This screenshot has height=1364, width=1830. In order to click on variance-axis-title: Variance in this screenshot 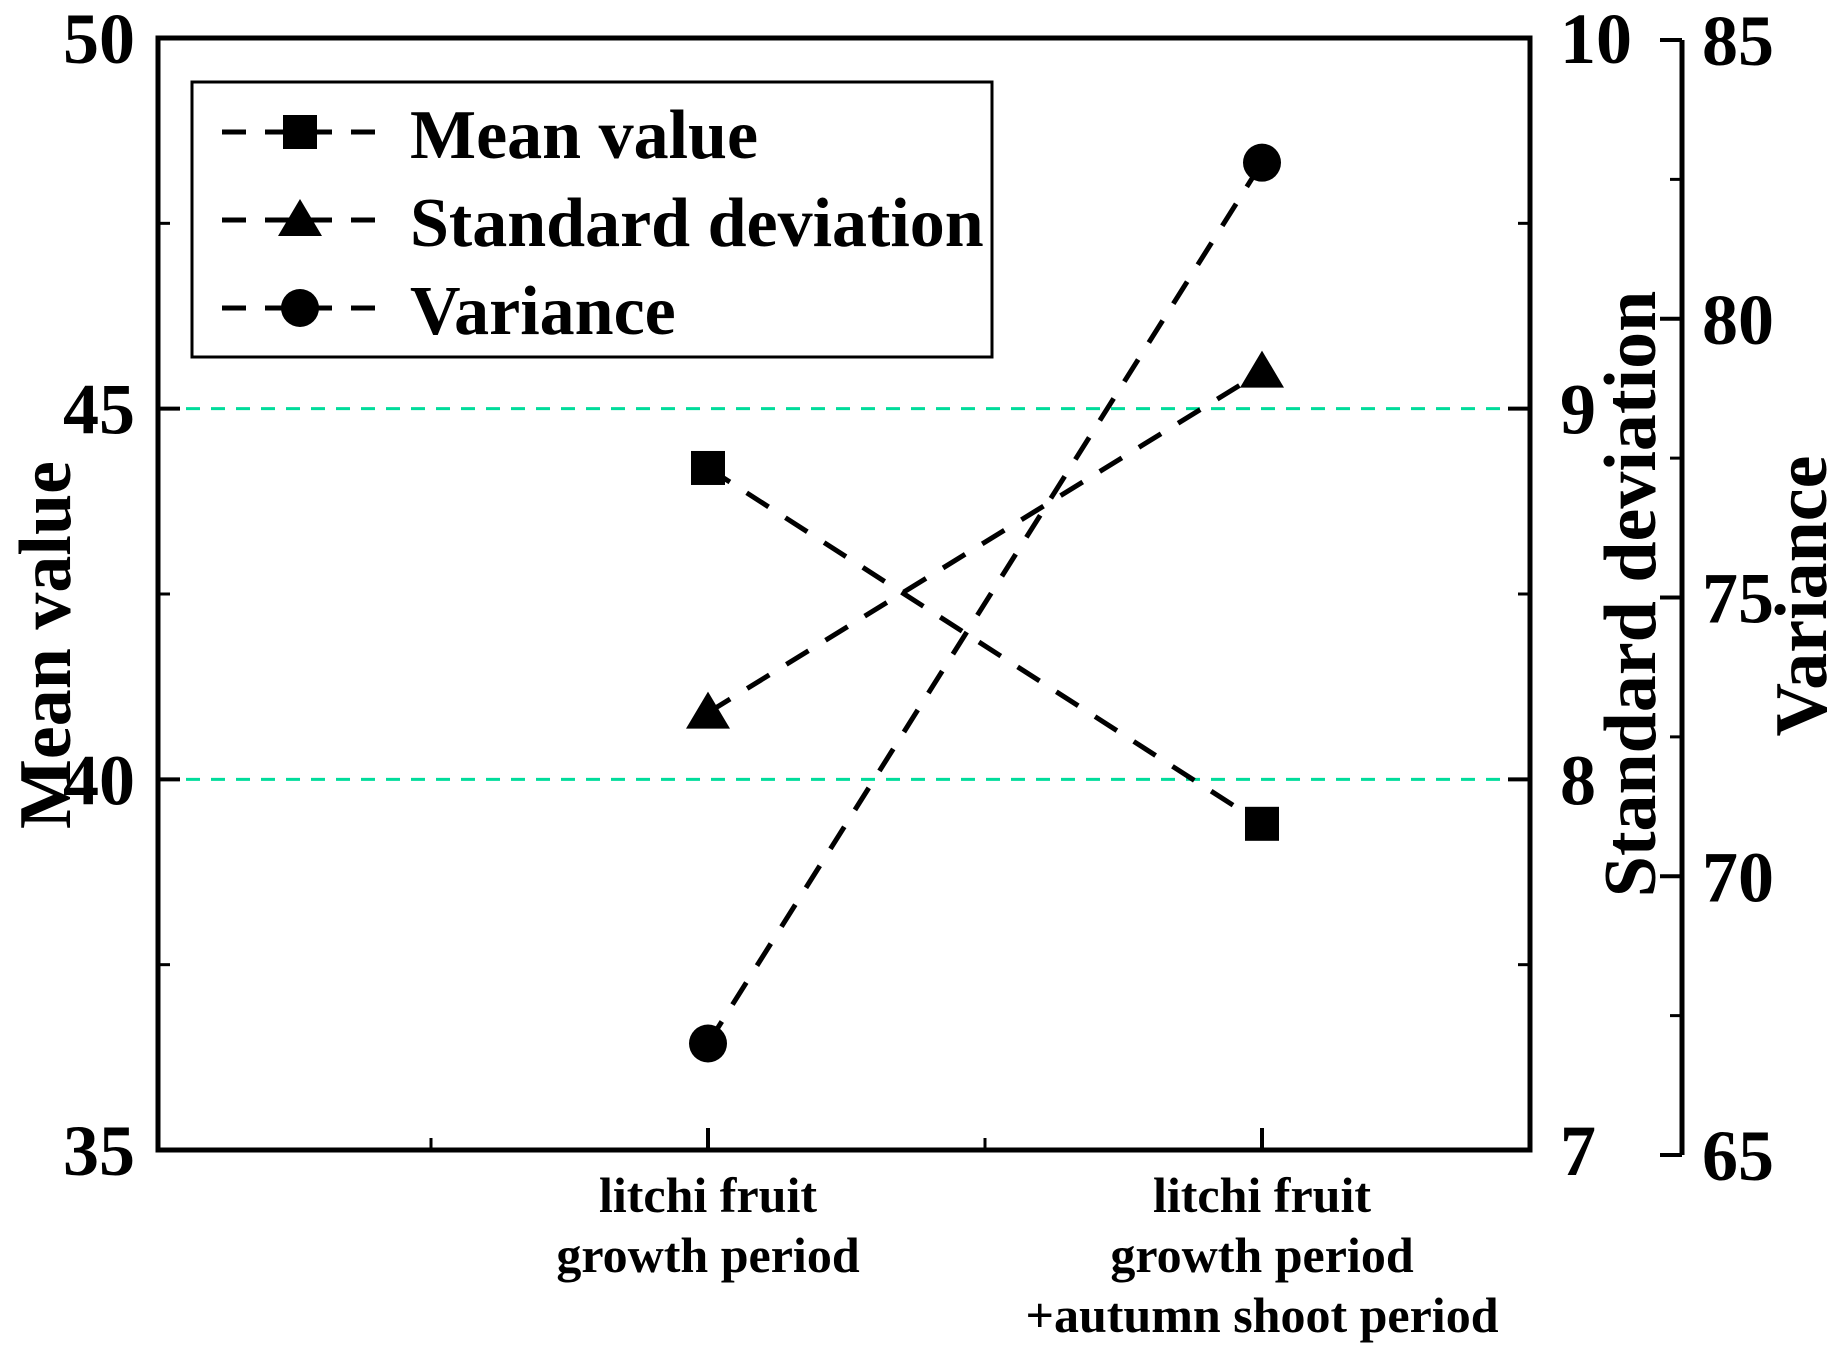, I will do `click(1795, 596)`.